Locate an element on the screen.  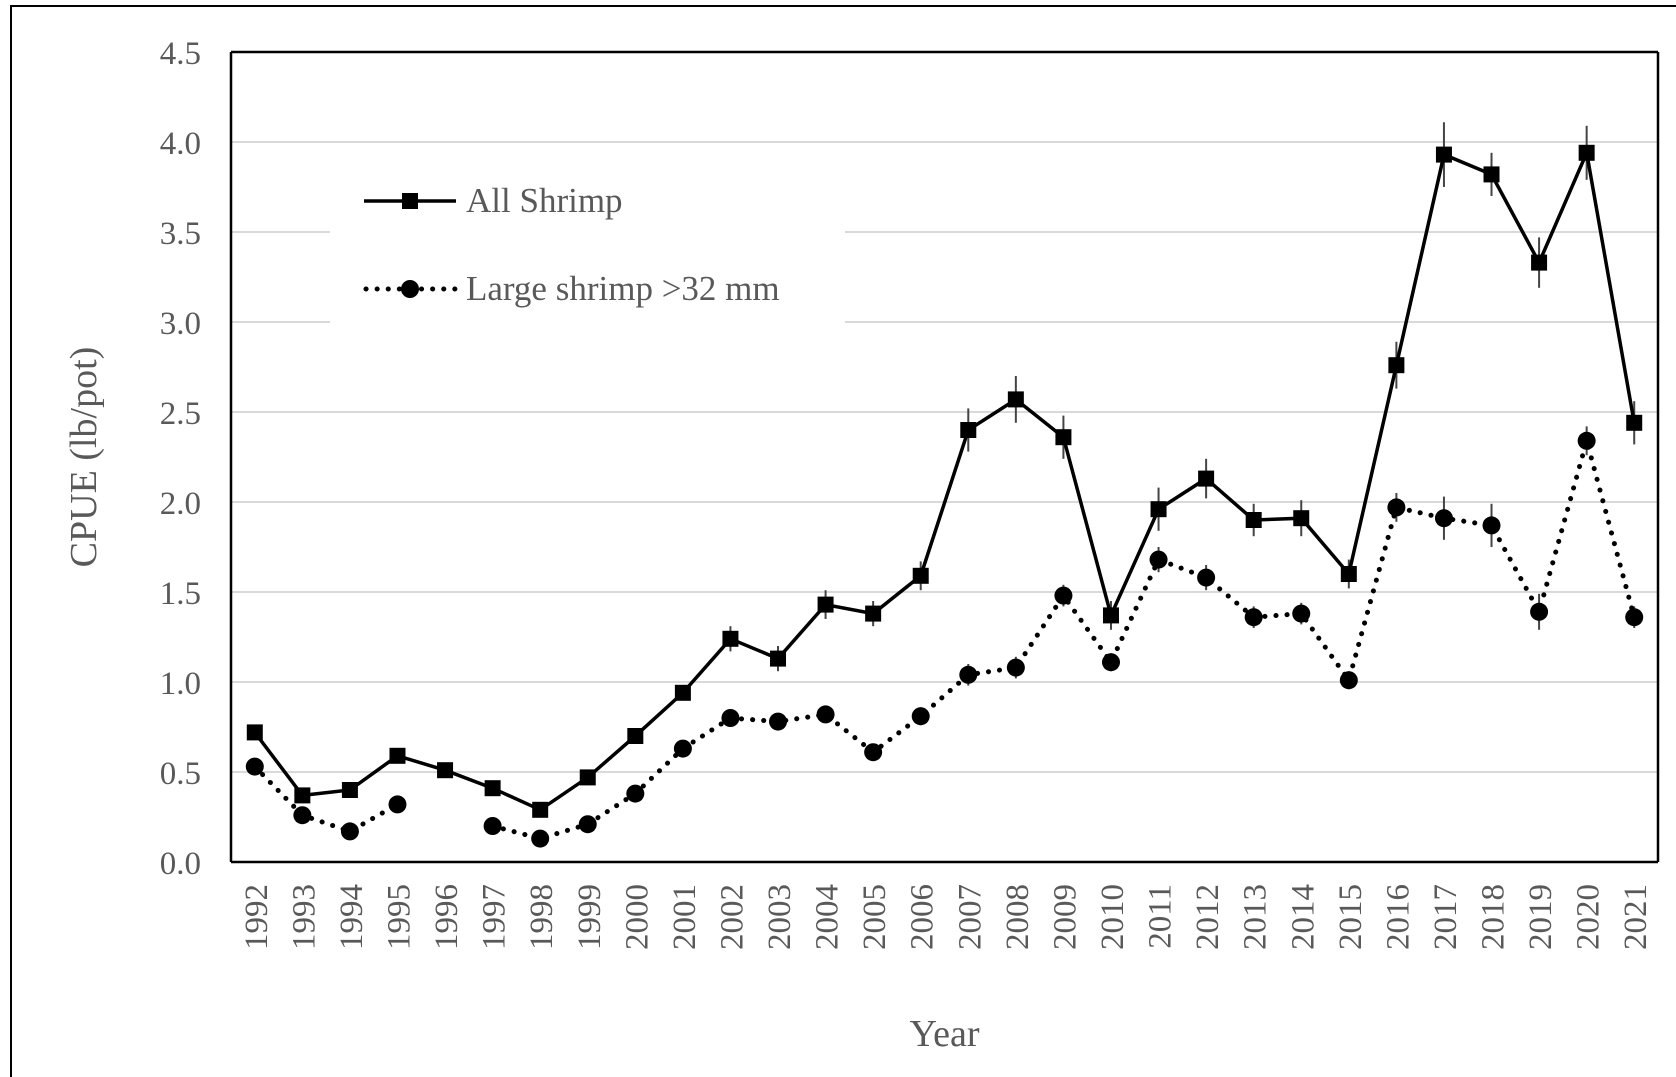
x-tick-label: 2019 is located at coordinates (1541, 917).